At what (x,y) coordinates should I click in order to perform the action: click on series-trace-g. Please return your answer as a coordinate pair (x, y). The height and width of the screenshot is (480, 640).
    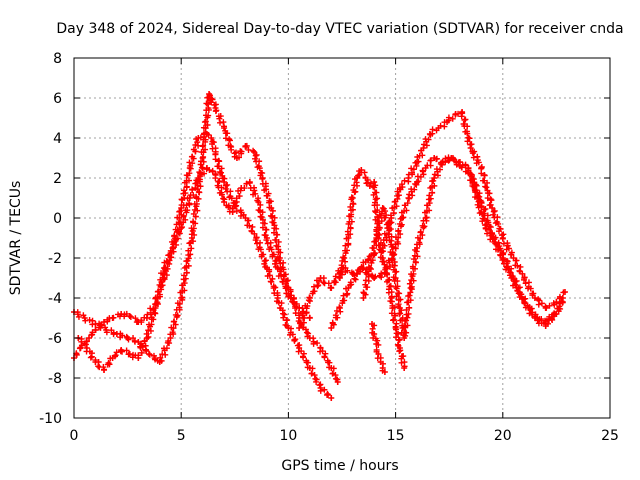
    Looking at the image, I should click on (372, 269).